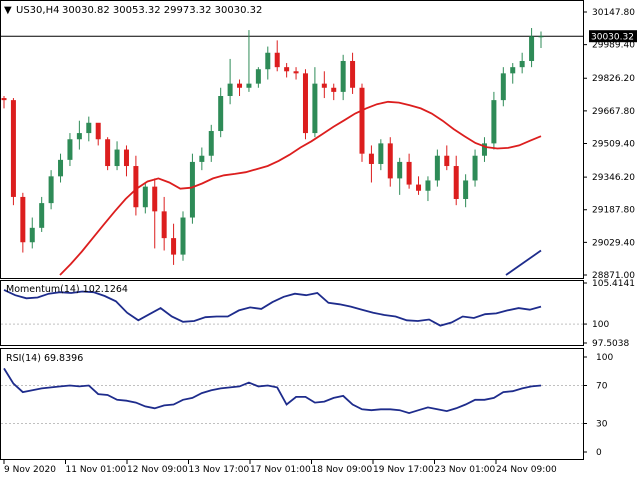 This screenshot has height=480, width=640. What do you see at coordinates (157, 470) in the screenshot?
I see `time-tick-label: 12 Nov 09:00` at bounding box center [157, 470].